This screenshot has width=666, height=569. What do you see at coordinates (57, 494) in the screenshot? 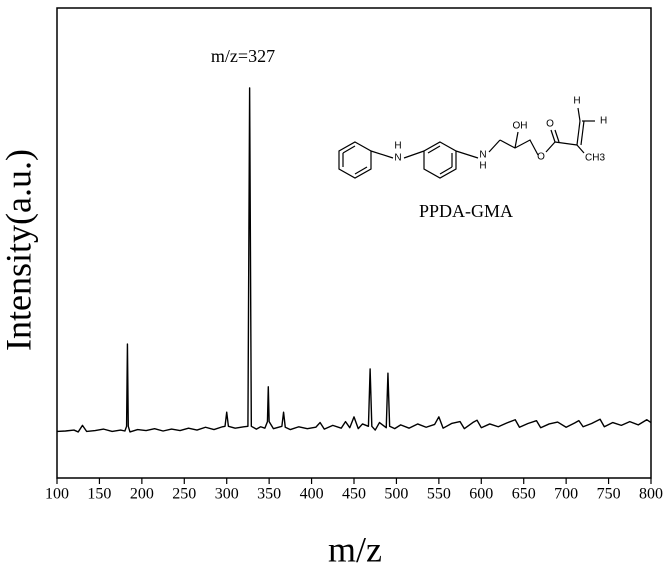
I see `x-tick-label: 100` at bounding box center [57, 494].